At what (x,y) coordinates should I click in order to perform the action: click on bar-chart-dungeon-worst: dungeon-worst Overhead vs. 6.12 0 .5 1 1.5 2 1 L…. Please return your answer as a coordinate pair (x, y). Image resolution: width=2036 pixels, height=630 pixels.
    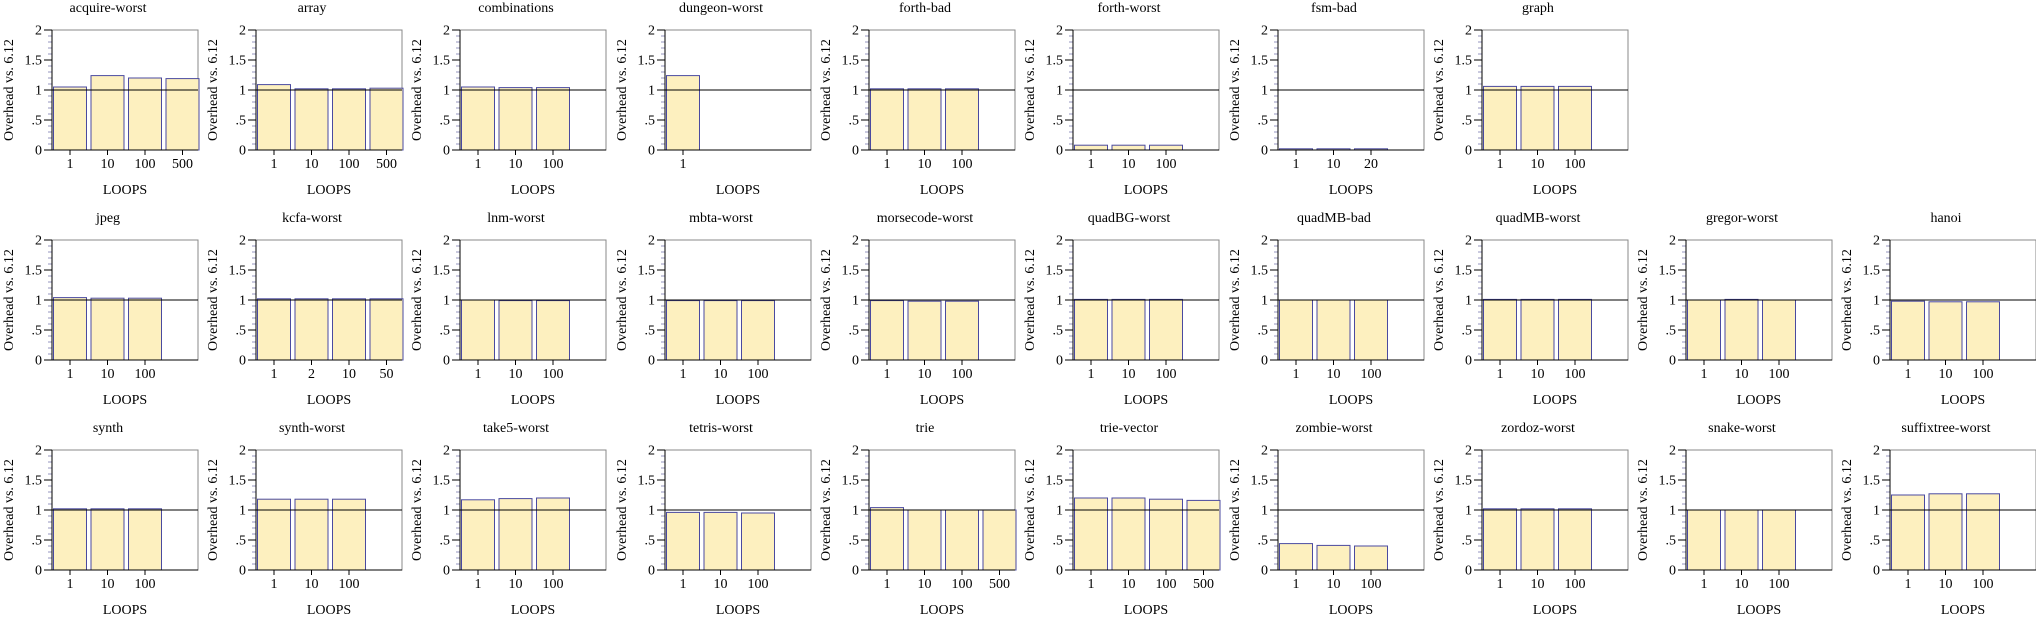
    Looking at the image, I should click on (713, 99).